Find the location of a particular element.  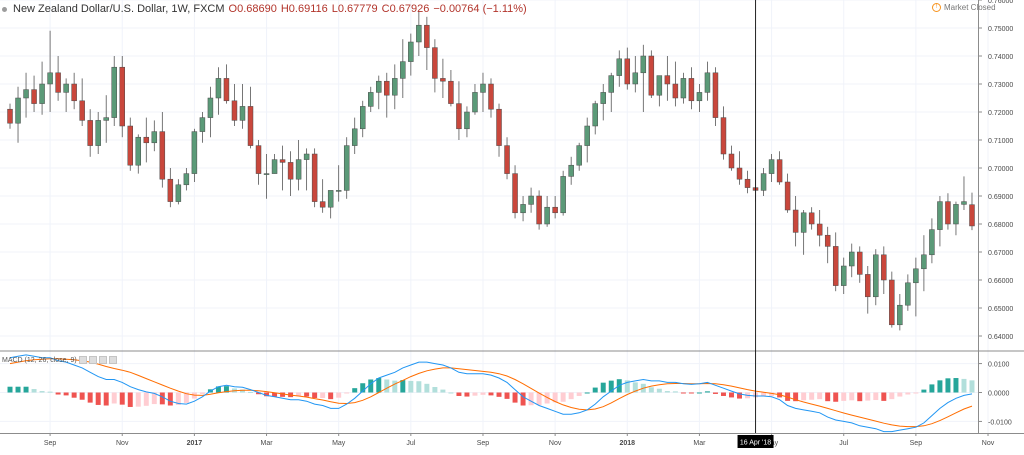

macd-legend: MACD (12, 26, close, 9) is located at coordinates (59, 360).